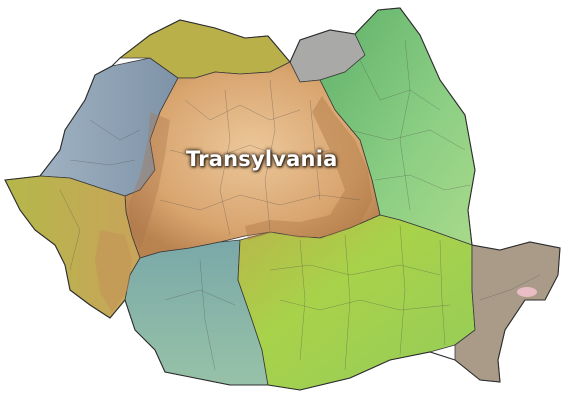  Describe the element at coordinates (149, 181) in the screenshot. I see `western-mountains` at that location.